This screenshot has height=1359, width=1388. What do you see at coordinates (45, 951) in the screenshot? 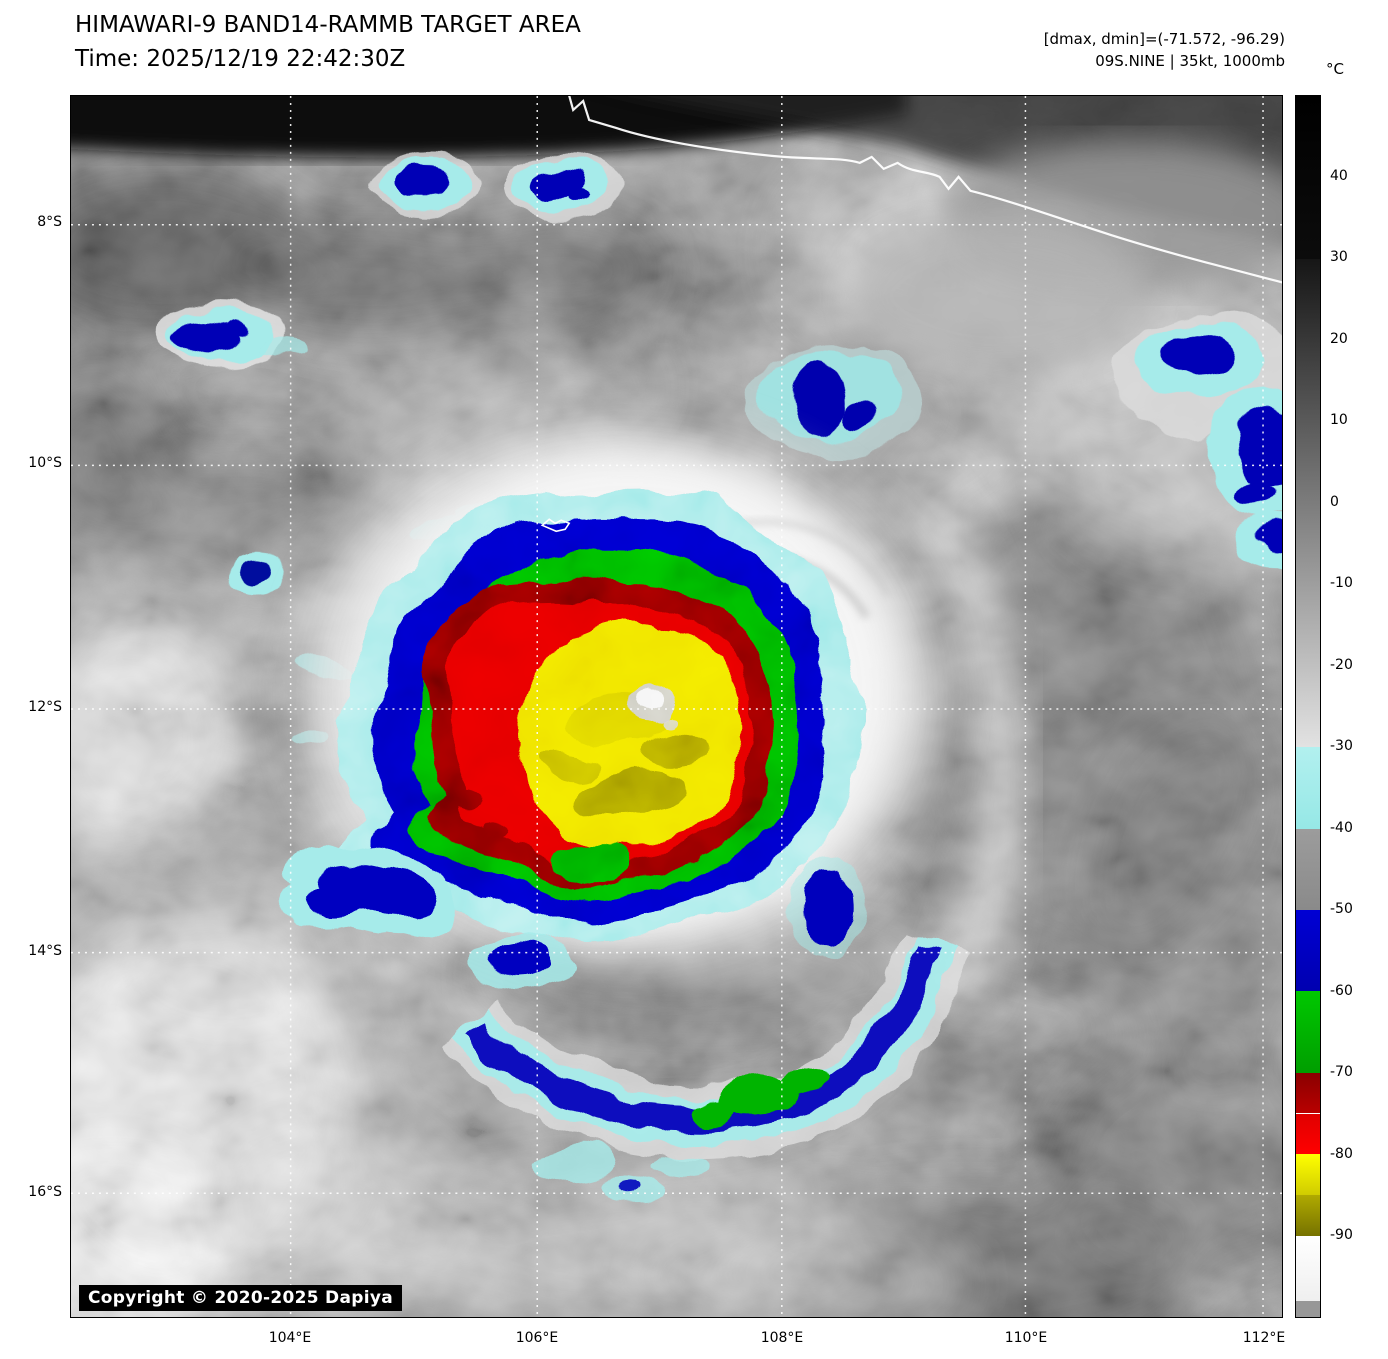
I see `lat-label-14s: 14°S` at bounding box center [45, 951].